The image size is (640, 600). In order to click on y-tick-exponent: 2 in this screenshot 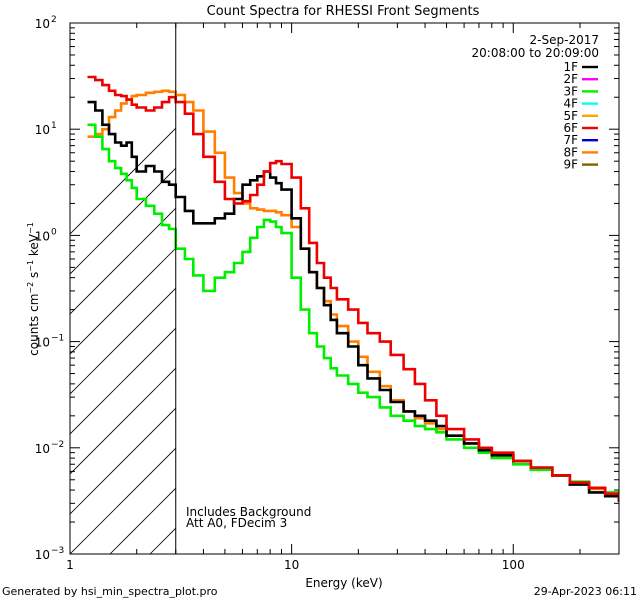, I will do `click(54, 20)`.